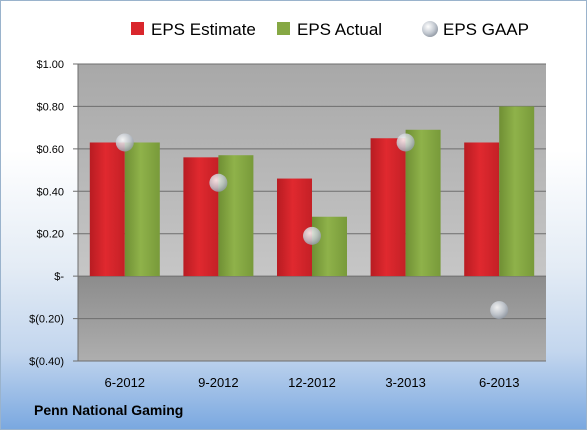  I want to click on y-tick-label: $0.40, so click(50, 192).